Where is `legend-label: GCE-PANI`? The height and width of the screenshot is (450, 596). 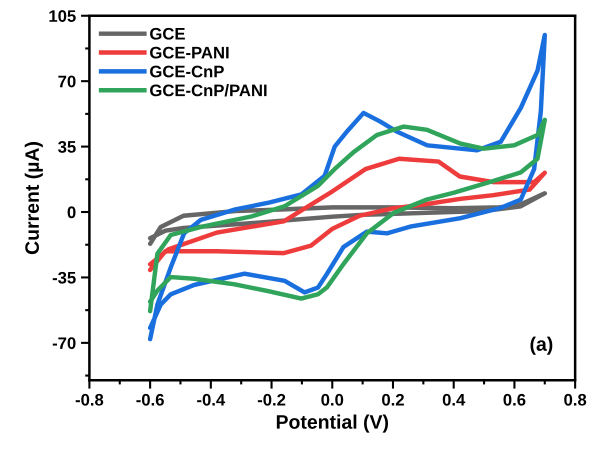 legend-label: GCE-PANI is located at coordinates (189, 52).